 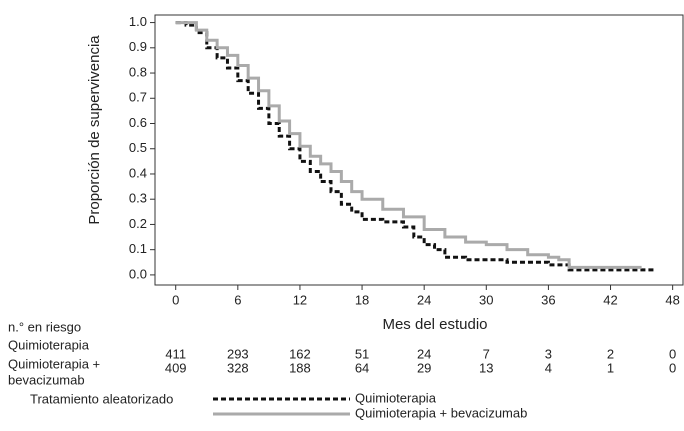 What do you see at coordinates (548, 353) in the screenshot?
I see `risk-value: 3` at bounding box center [548, 353].